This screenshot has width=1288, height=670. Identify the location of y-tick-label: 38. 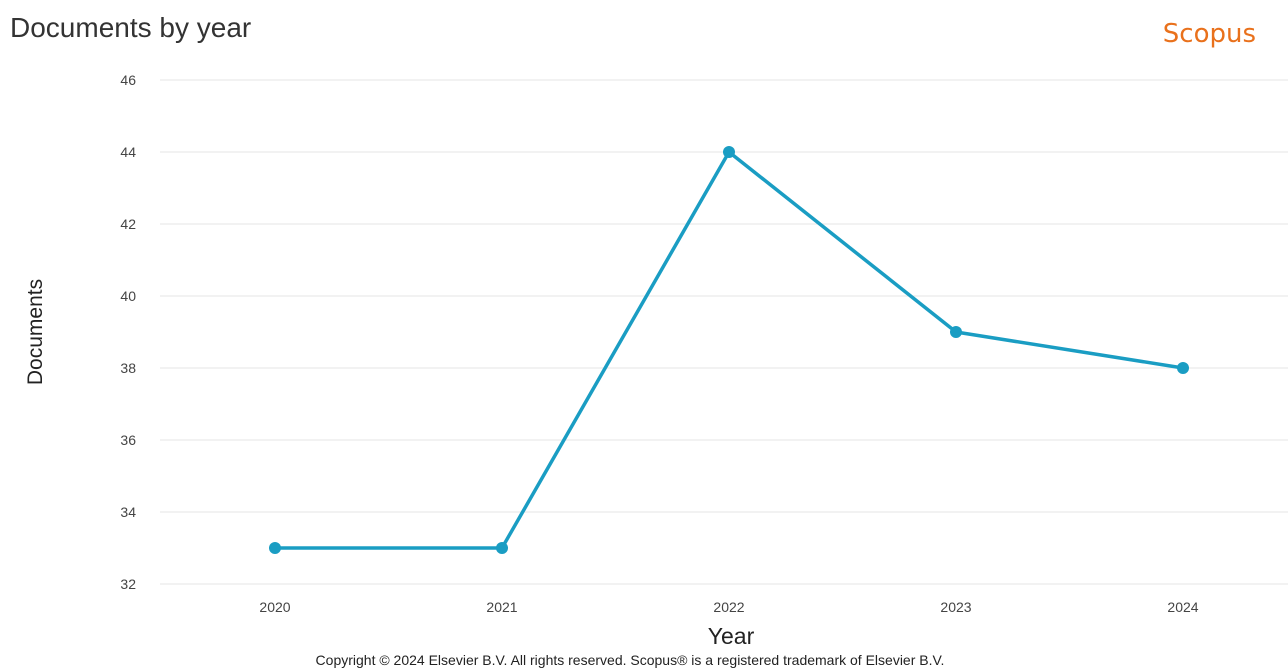
(128, 368).